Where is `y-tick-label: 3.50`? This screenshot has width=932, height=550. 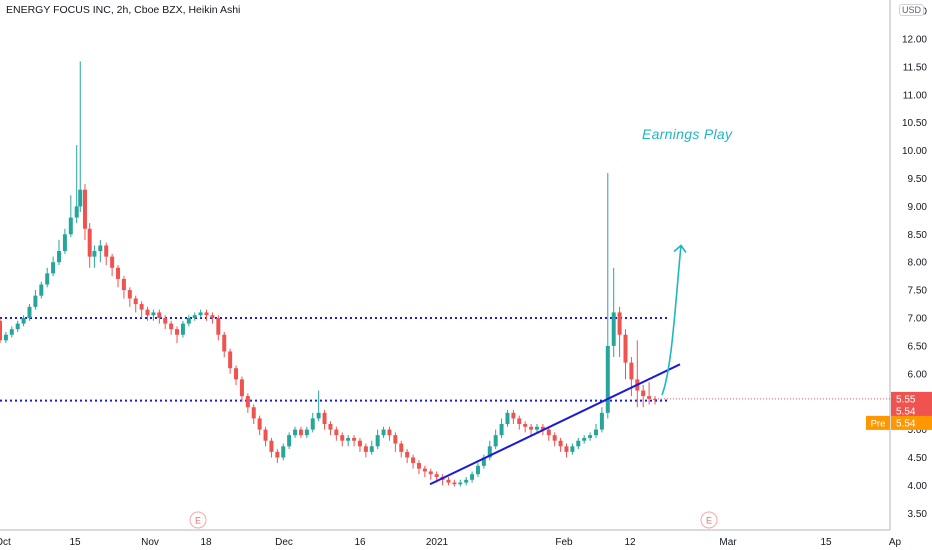
y-tick-label: 3.50 is located at coordinates (918, 514).